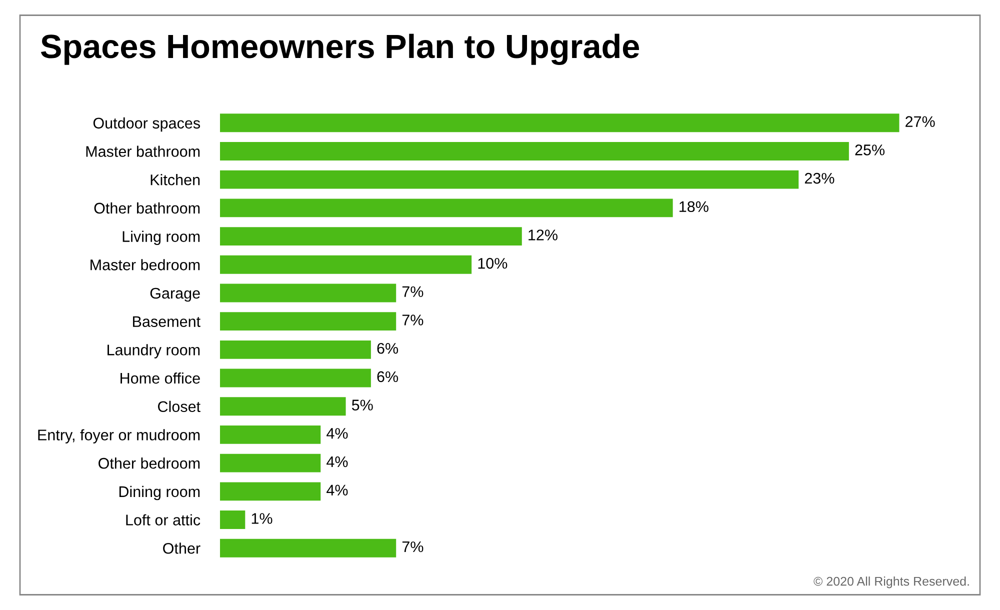 This screenshot has height=610, width=1000. What do you see at coordinates (166, 322) in the screenshot?
I see `y-tick-label: Basement` at bounding box center [166, 322].